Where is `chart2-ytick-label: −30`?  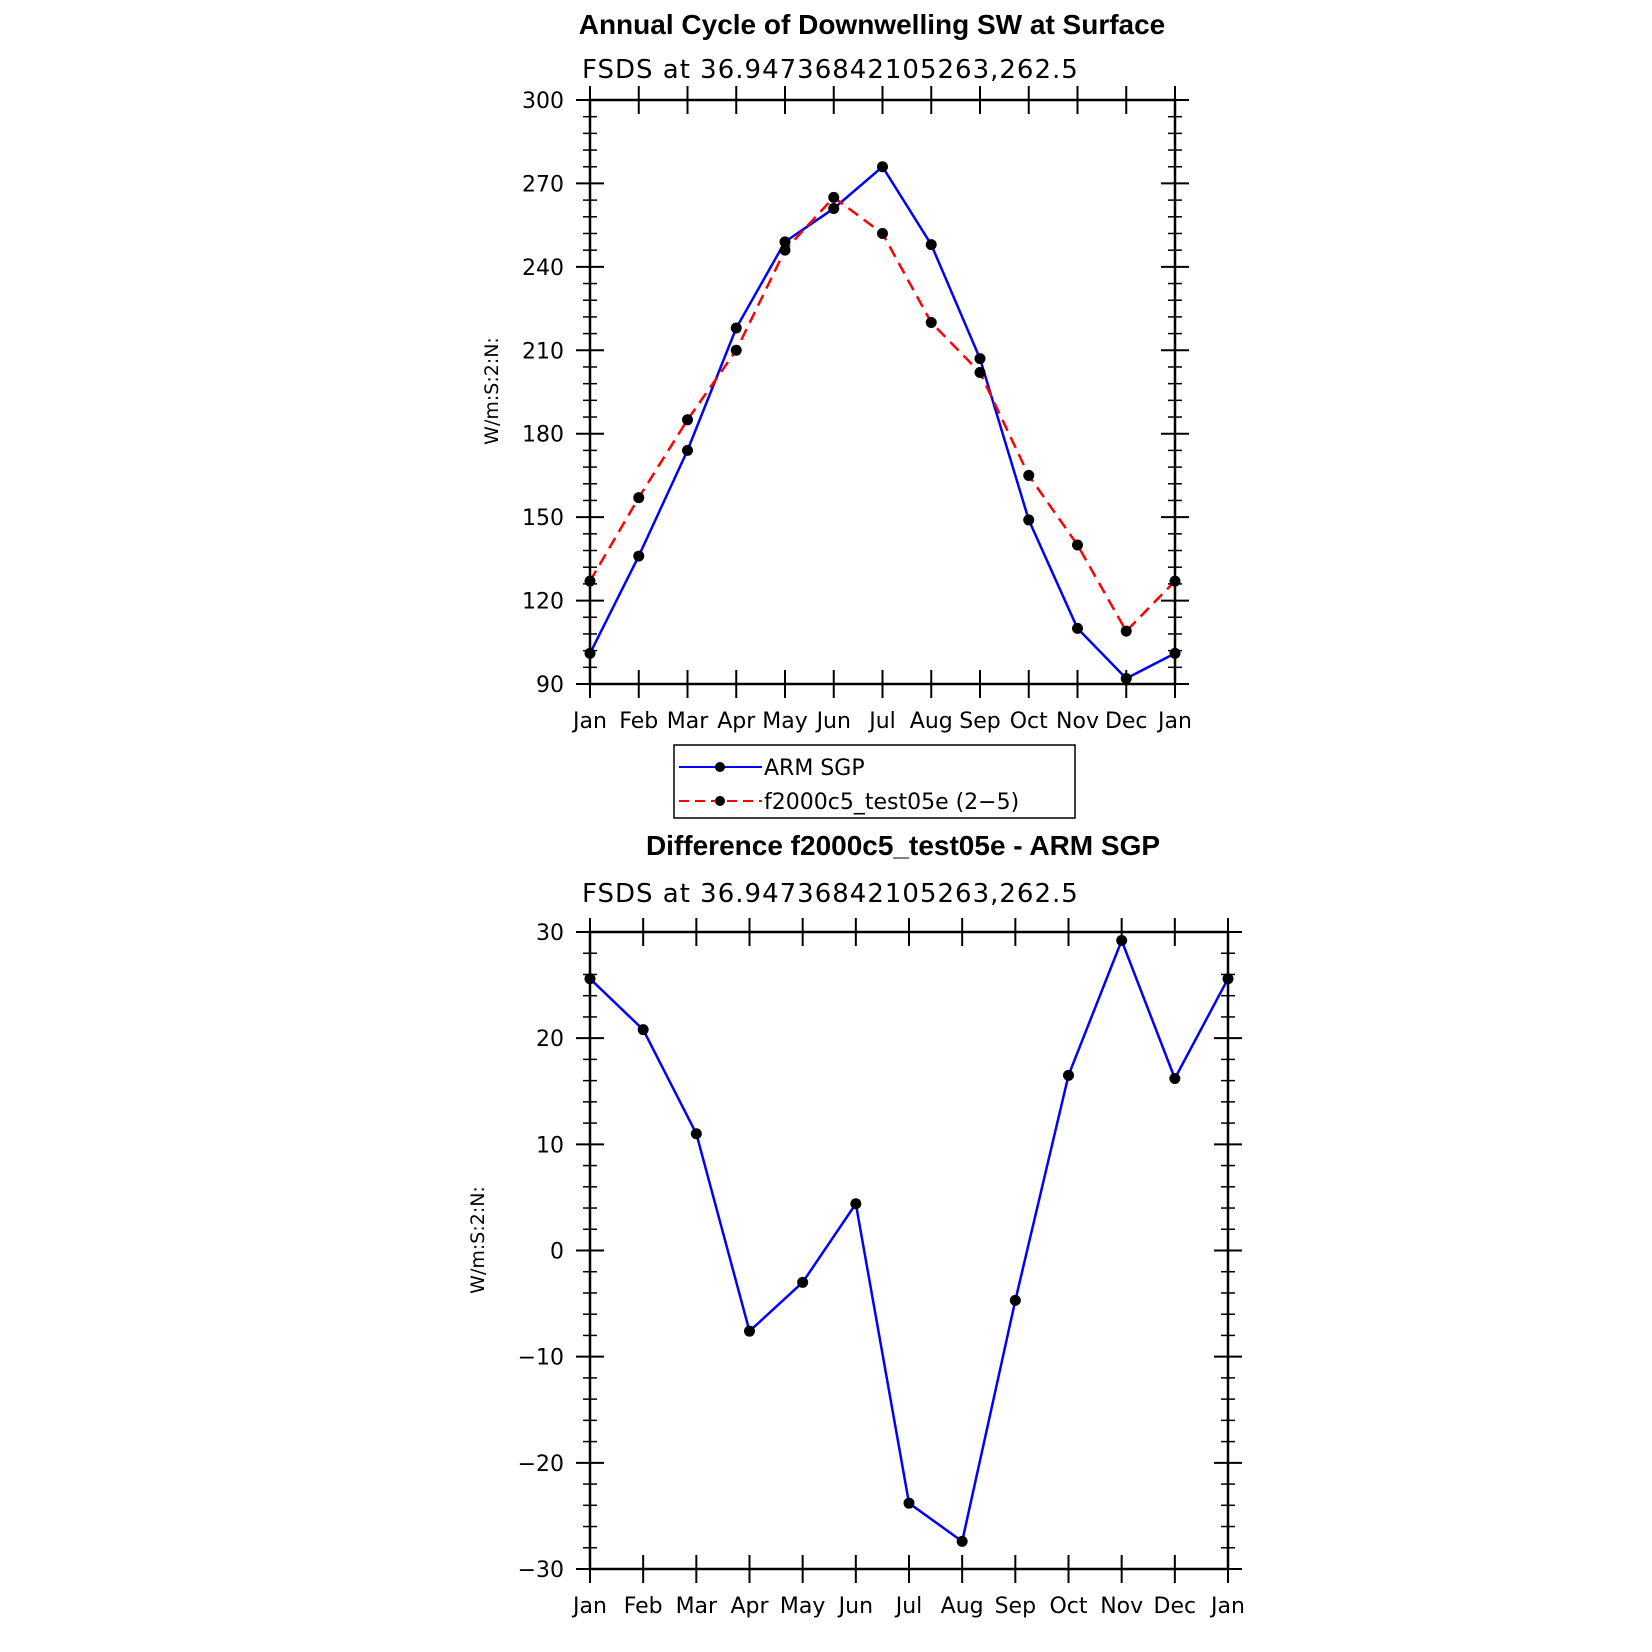
chart2-ytick-label: −30 is located at coordinates (541, 1570).